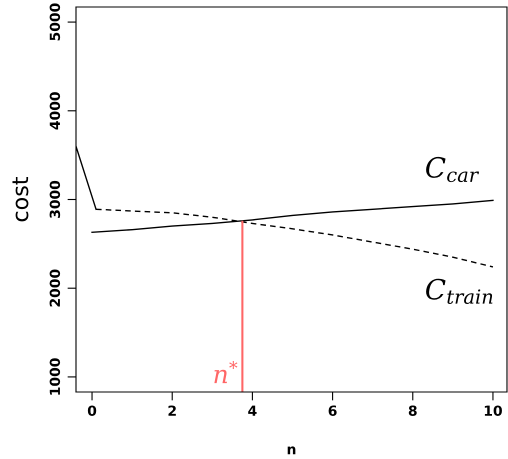 The height and width of the screenshot is (459, 508). Describe the element at coordinates (55, 111) in the screenshot. I see `y-tick-label: 4000` at that location.